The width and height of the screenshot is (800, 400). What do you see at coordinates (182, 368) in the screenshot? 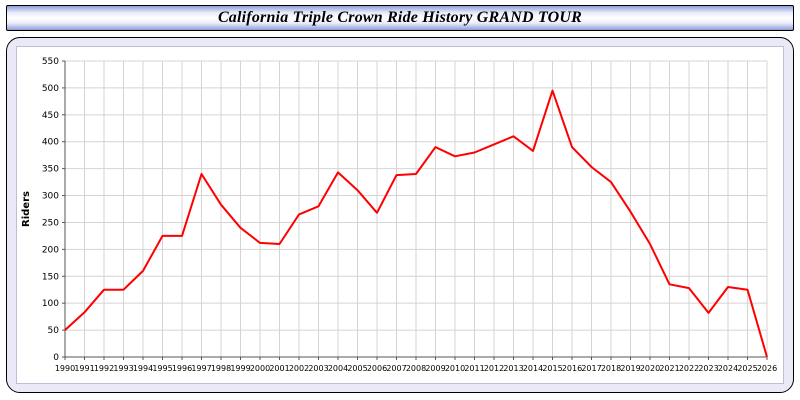
I see `x-tick-label: 1996` at bounding box center [182, 368].